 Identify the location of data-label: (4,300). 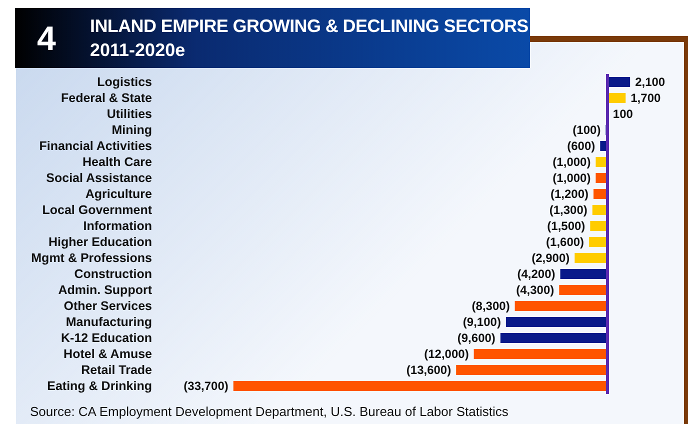
(535, 290).